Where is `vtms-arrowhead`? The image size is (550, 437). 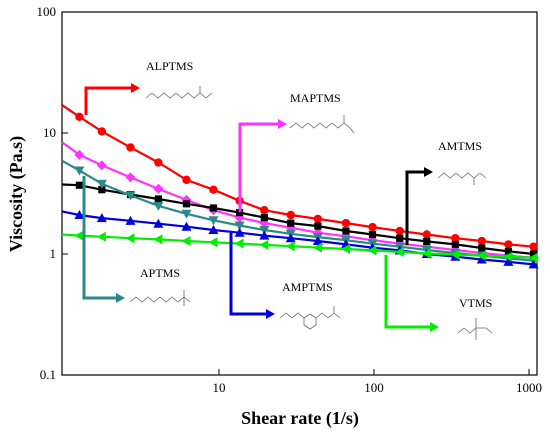
vtms-arrowhead is located at coordinates (434, 327).